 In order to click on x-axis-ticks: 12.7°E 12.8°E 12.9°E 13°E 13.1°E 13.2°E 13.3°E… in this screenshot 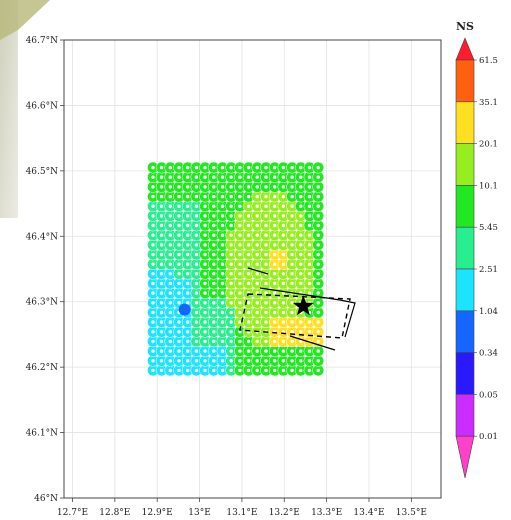, I will do `click(242, 508)`.